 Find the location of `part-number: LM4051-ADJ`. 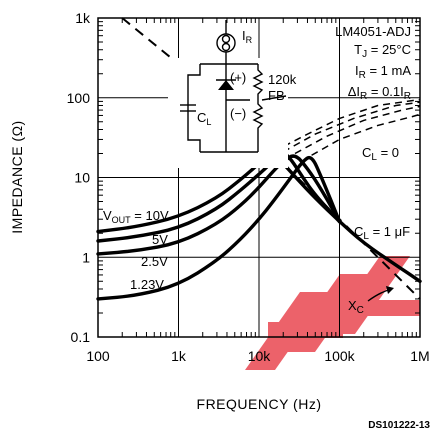

part-number: LM4051-ADJ is located at coordinates (373, 31).